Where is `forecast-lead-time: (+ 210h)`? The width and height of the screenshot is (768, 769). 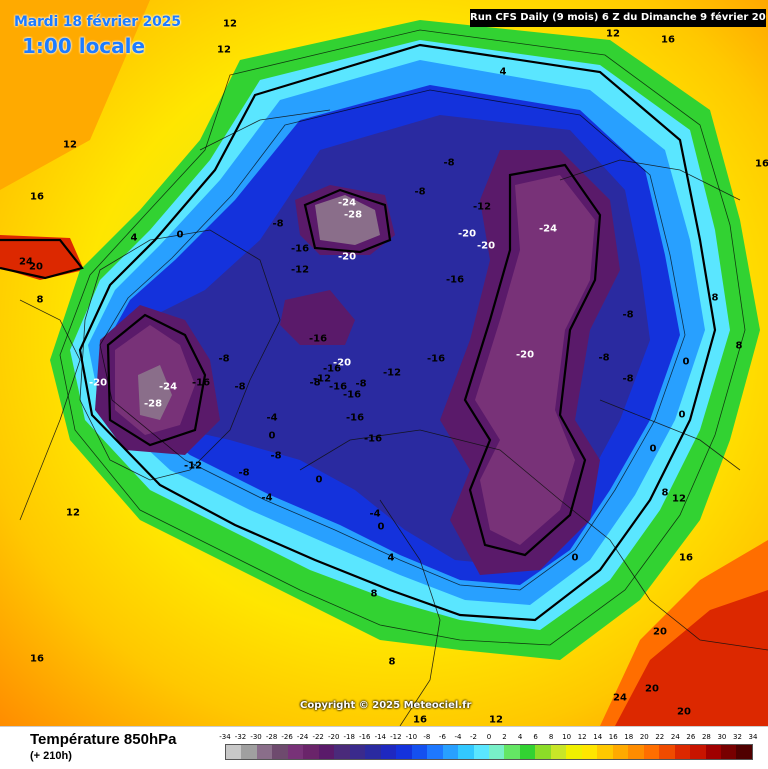
forecast-lead-time: (+ 210h) is located at coordinates (51, 756).